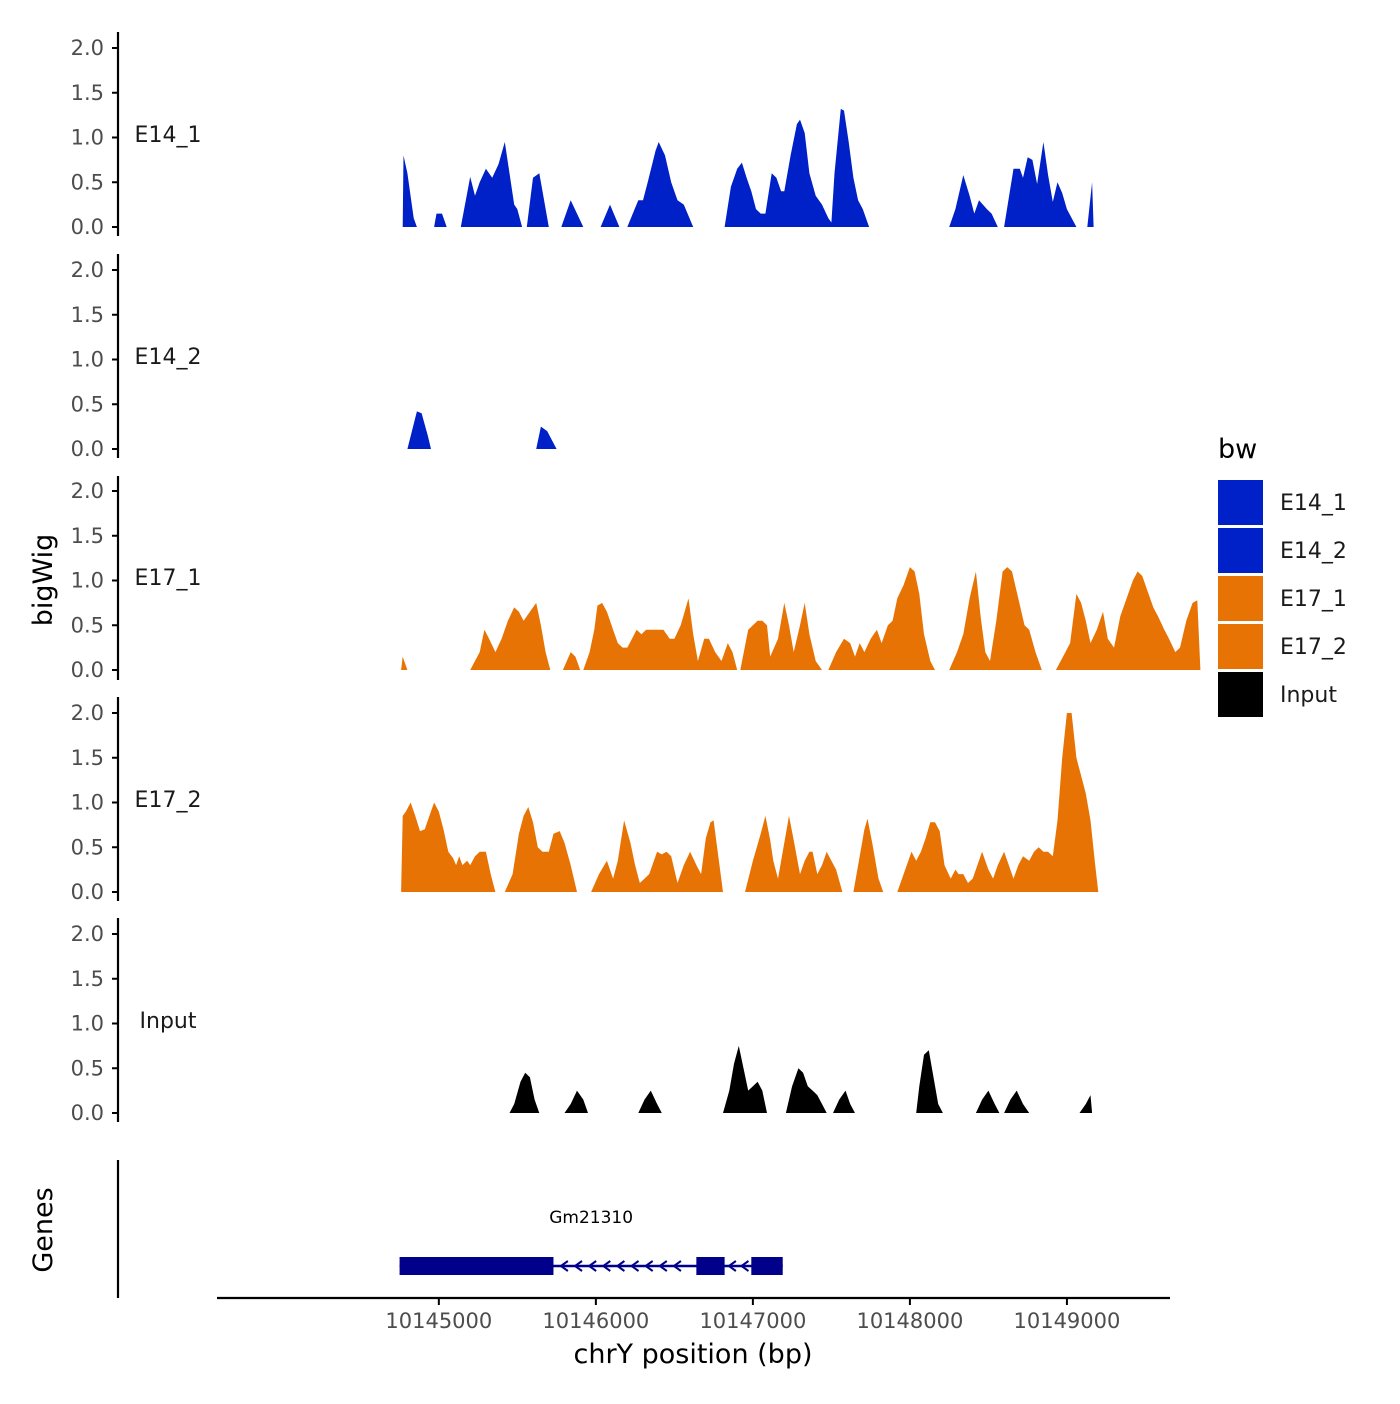  Describe the element at coordinates (168, 135) in the screenshot. I see `track-label: E14_1` at that location.